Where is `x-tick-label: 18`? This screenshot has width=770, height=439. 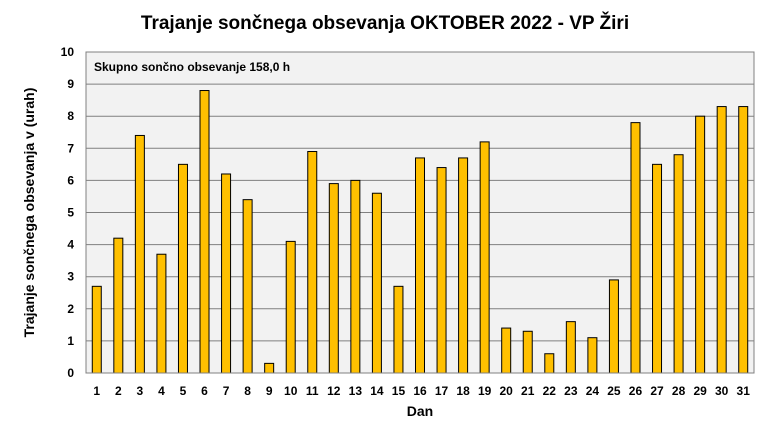
x-tick-label: 18 is located at coordinates (463, 391).